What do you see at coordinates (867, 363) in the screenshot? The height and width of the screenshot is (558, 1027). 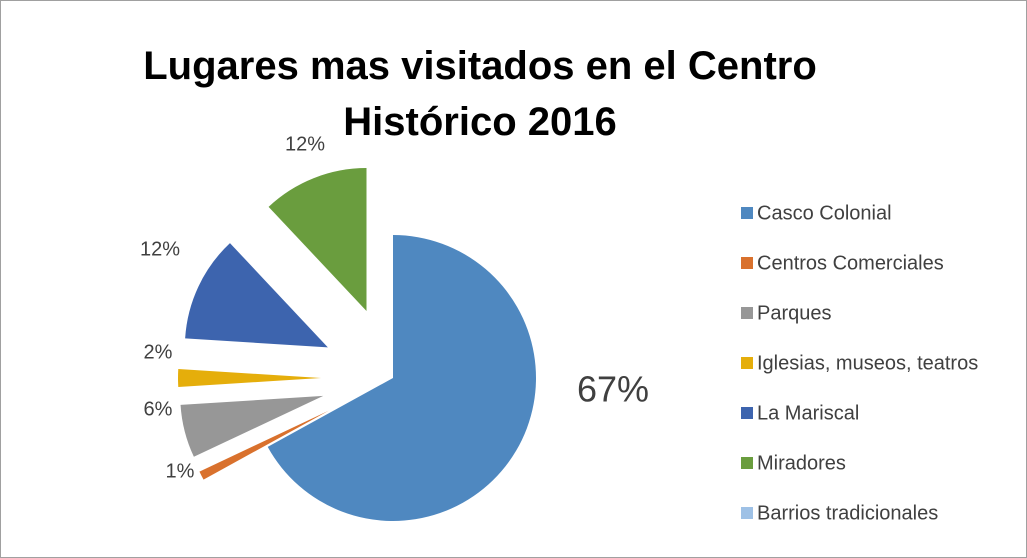 I see `legend-label: Iglesias, museos, teatros` at bounding box center [867, 363].